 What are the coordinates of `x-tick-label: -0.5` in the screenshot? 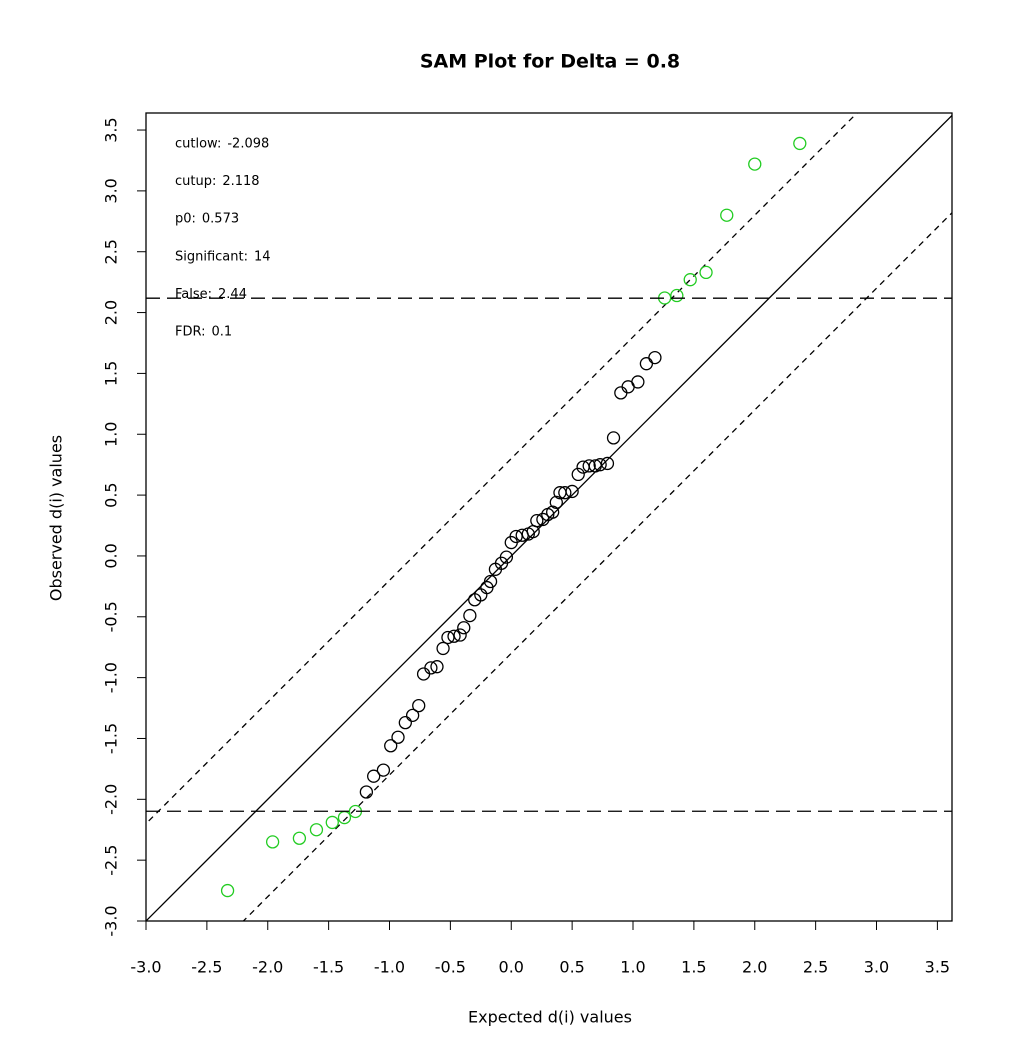 It's located at (450, 967).